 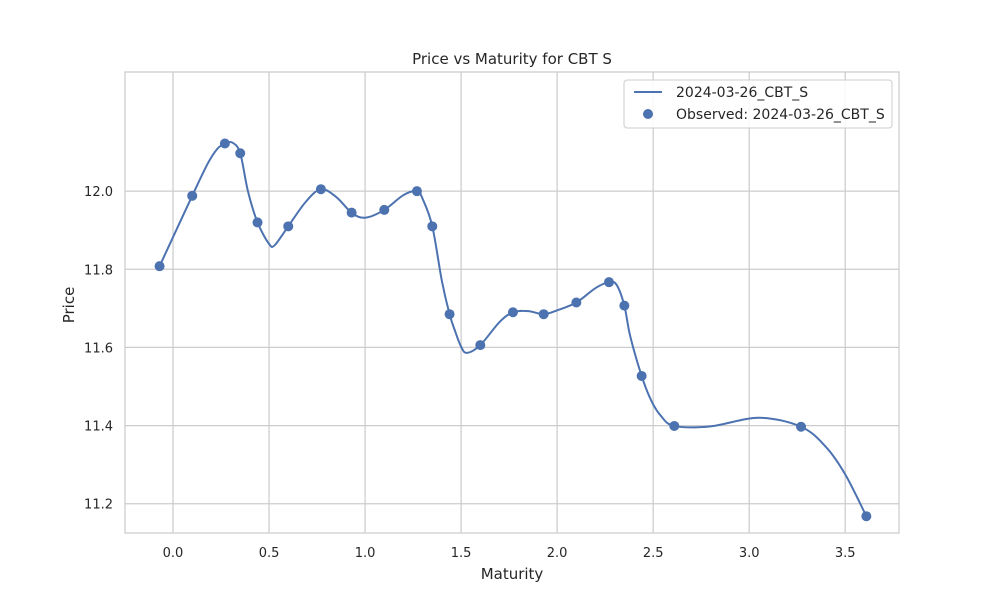 I want to click on x-tick-label: 2.5, so click(x=653, y=553).